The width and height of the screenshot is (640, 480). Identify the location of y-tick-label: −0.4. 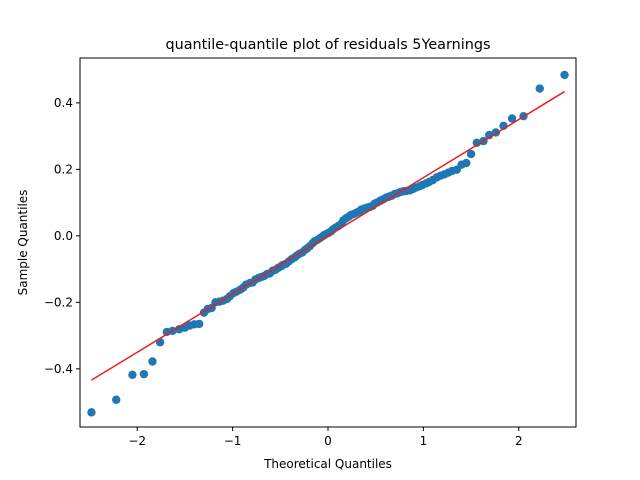
(58, 369).